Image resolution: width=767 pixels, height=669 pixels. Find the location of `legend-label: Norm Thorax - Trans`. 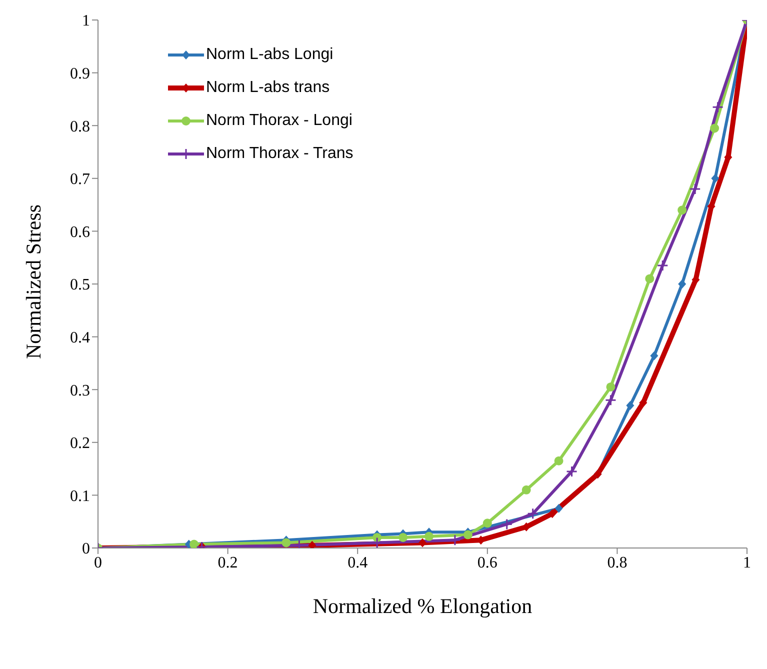

legend-label: Norm Thorax - Trans is located at coordinates (280, 153).